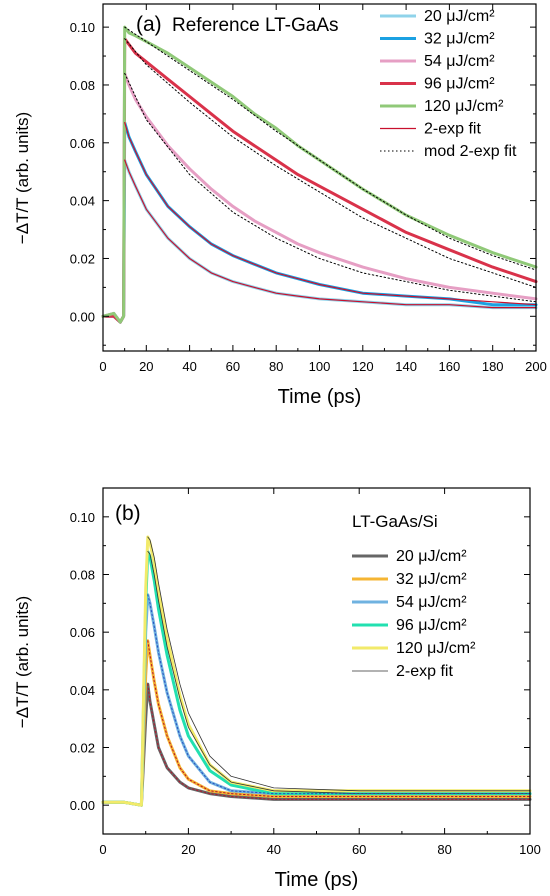 This screenshot has width=550, height=896. I want to click on panel-b-legend-label: 20 μJ/cm², so click(431, 556).